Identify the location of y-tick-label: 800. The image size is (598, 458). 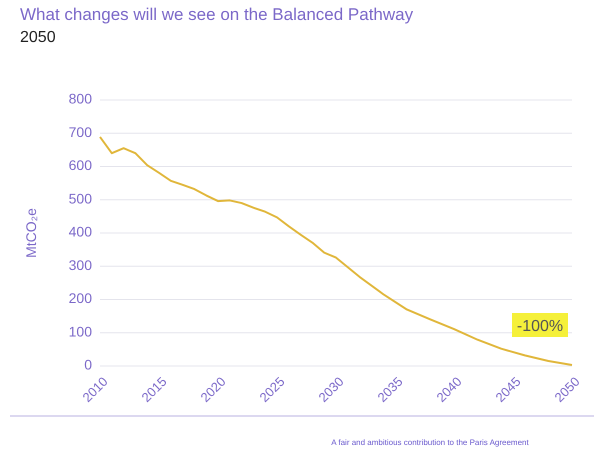
(80, 98).